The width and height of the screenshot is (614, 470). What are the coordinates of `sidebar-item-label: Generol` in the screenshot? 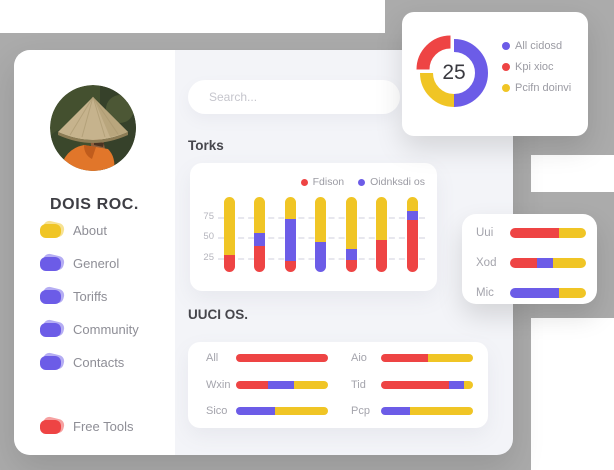 It's located at (96, 263).